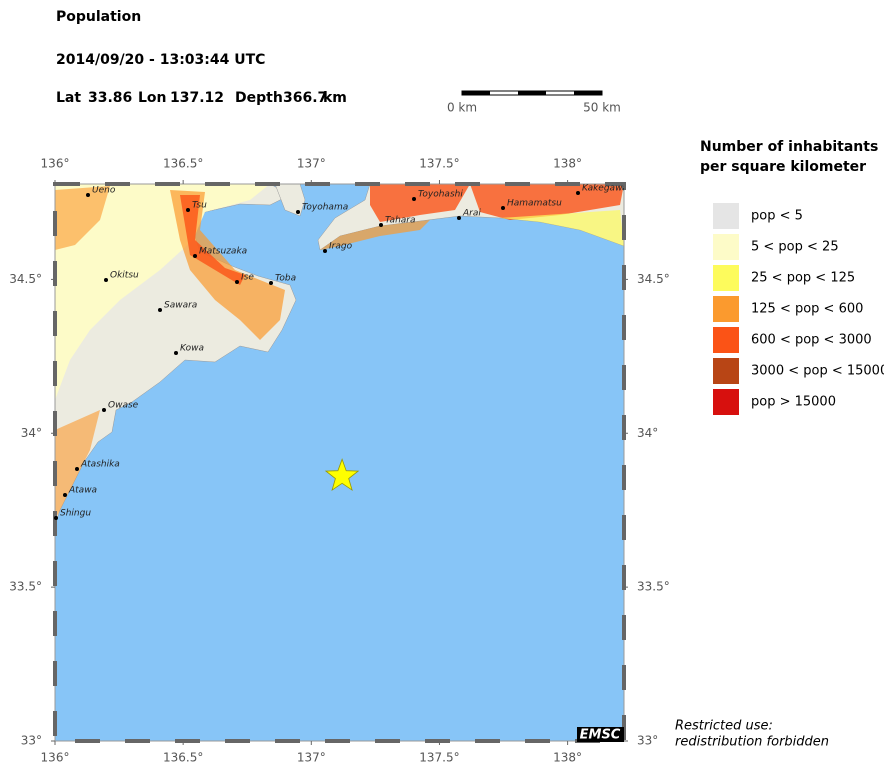 The height and width of the screenshot is (778, 884). Describe the element at coordinates (811, 340) in the screenshot. I see `legend-label: 600 < pop < 3000` at that location.